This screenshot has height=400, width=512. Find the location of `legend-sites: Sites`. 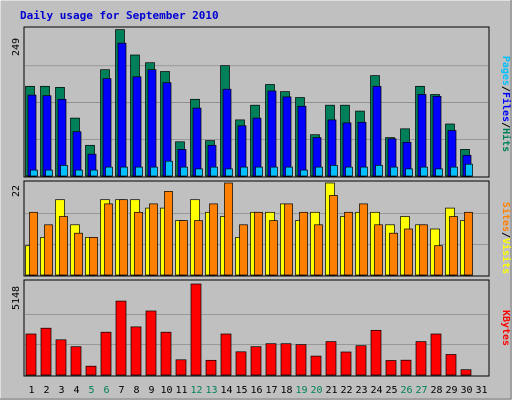

legend-sites: Sites is located at coordinates (506, 217).